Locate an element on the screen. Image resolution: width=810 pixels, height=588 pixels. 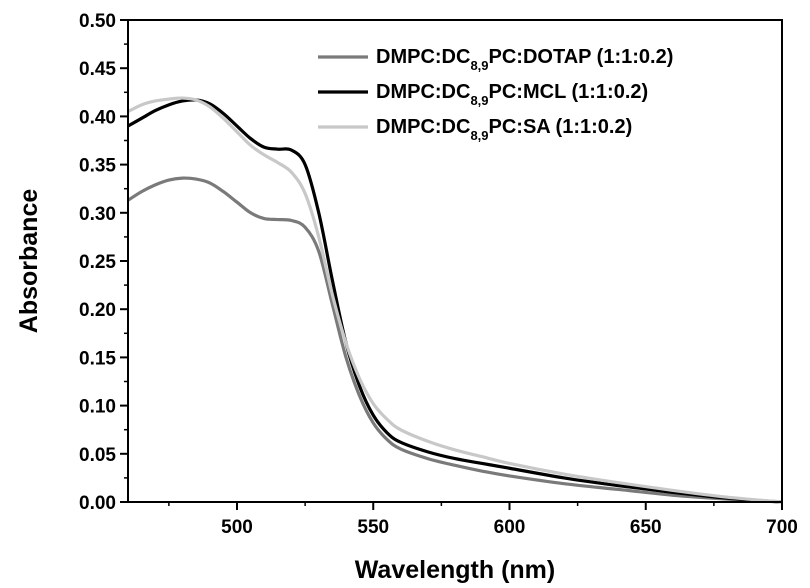
x-tick-label: 600 is located at coordinates (510, 527).